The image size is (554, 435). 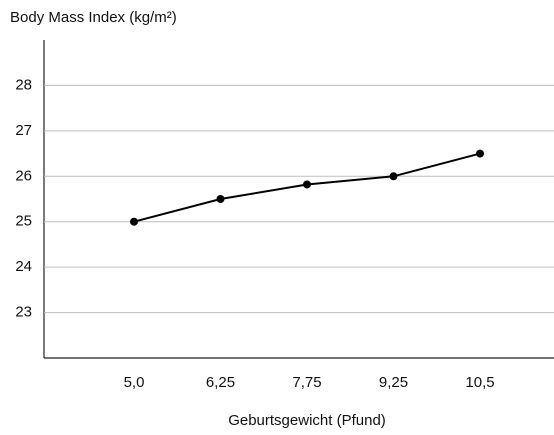 I want to click on x-tick-label: 7,75, so click(x=306, y=382).